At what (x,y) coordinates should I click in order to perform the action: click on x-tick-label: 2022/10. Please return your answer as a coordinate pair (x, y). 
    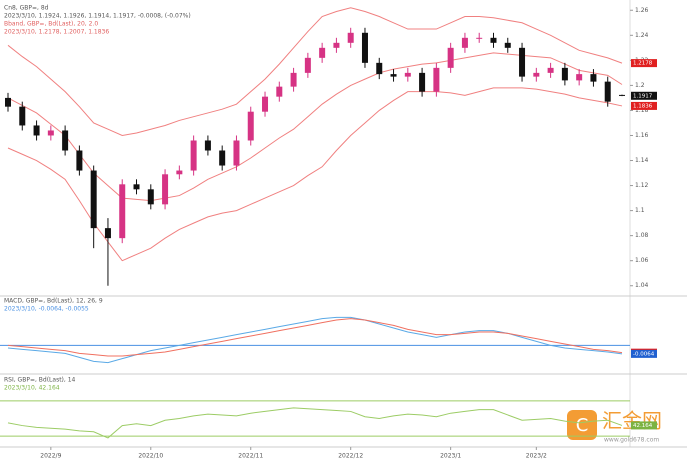
    Looking at the image, I should click on (150, 456).